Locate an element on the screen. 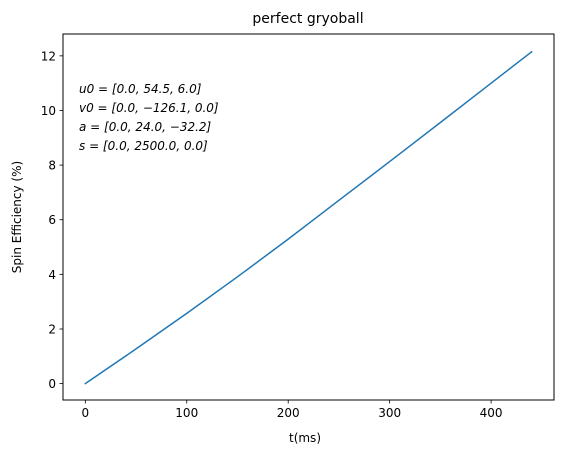  y-tick-label: 10 is located at coordinates (48, 111).